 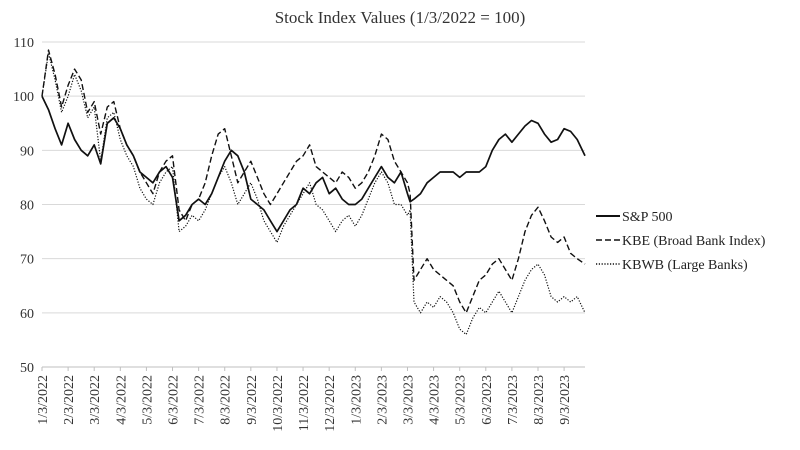 What do you see at coordinates (252, 400) in the screenshot?
I see `x-tick-label: 9/3/2022` at bounding box center [252, 400].